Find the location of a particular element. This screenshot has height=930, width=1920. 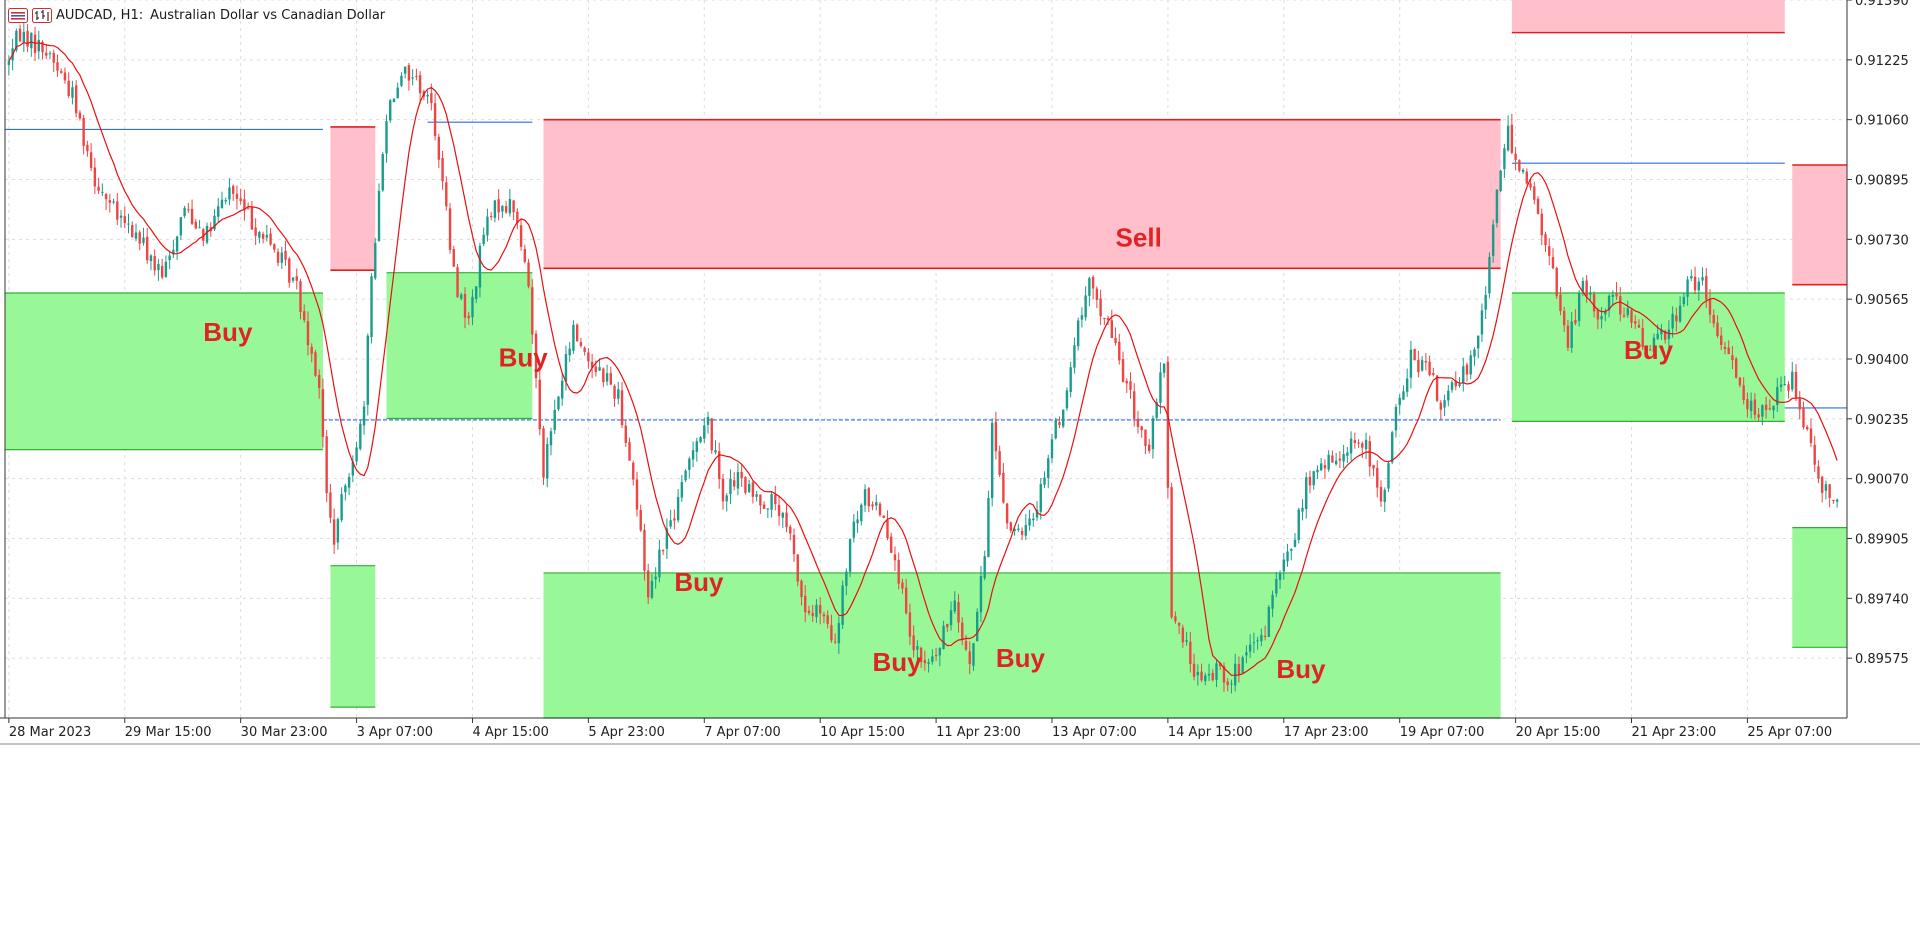

y-tick-label: 0.89740 is located at coordinates (1882, 599).